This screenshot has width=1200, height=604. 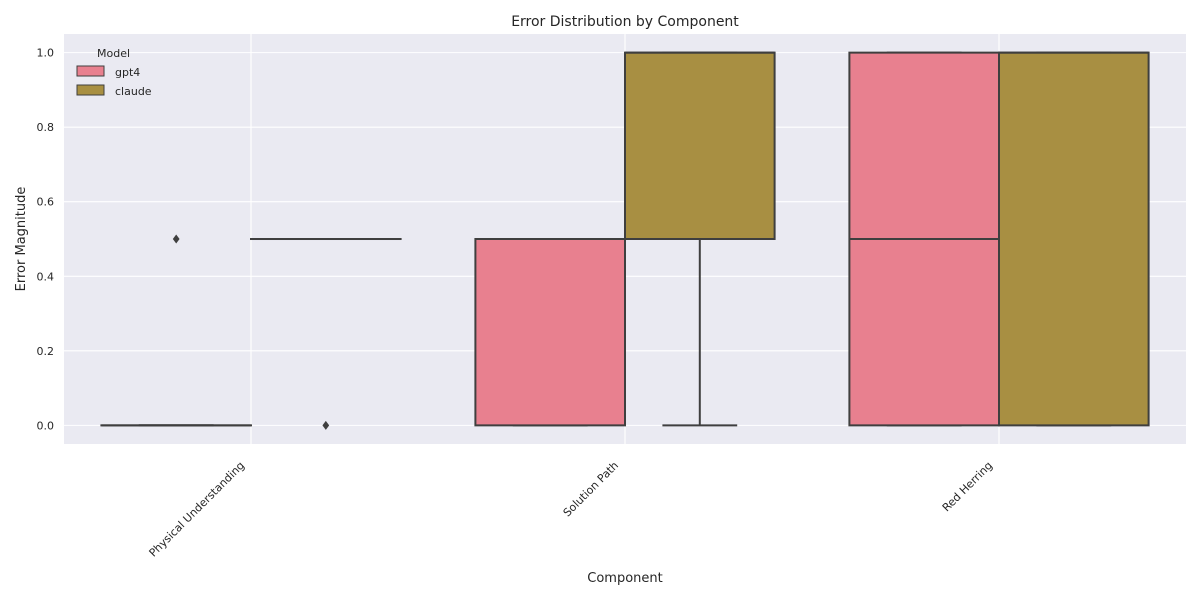 What do you see at coordinates (127, 72) in the screenshot?
I see `legend-label: gpt4` at bounding box center [127, 72].